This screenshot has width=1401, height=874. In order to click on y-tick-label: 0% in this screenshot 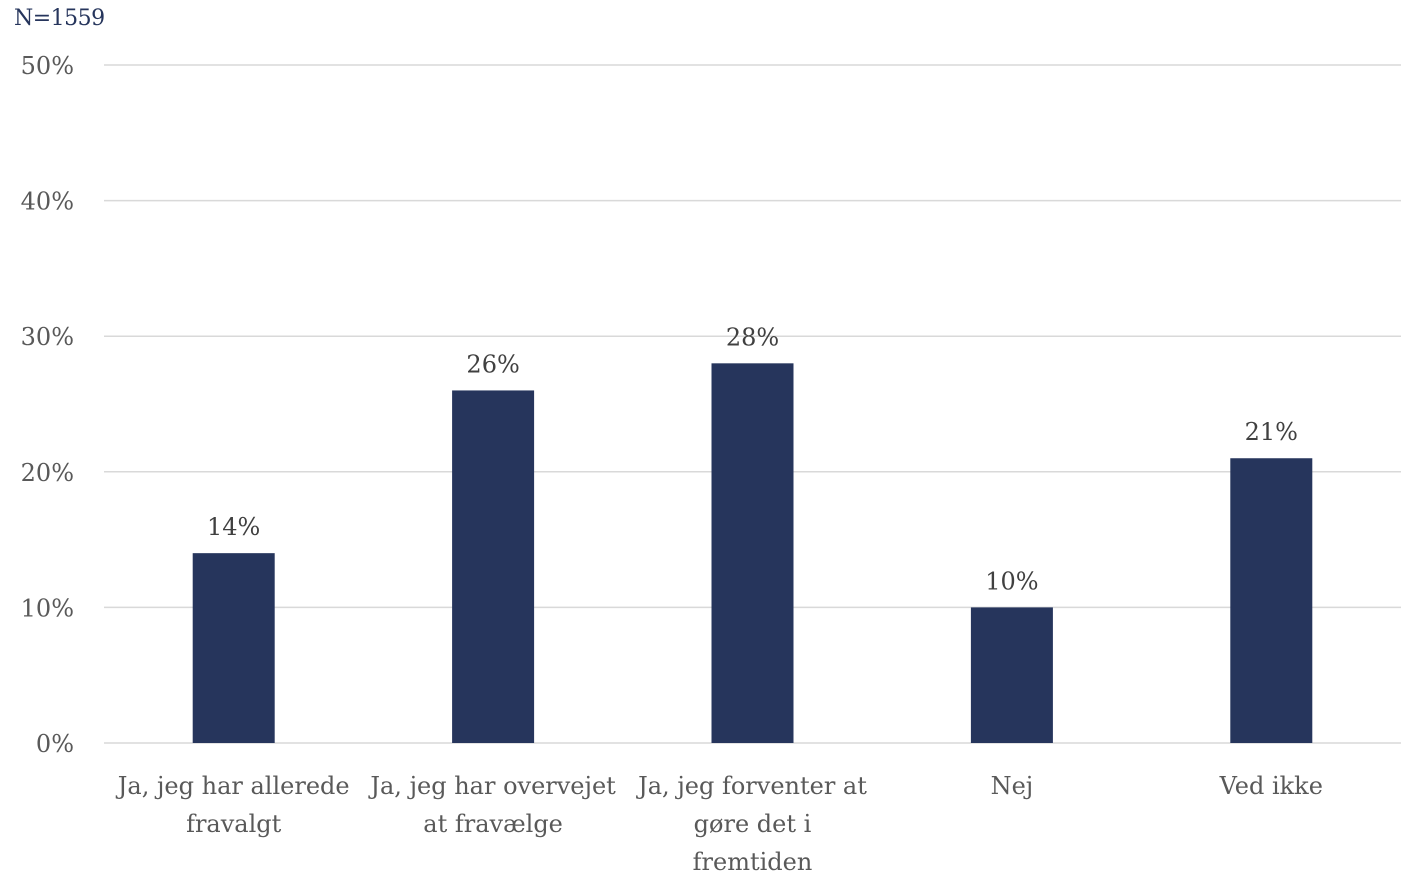, I will do `click(55, 744)`.